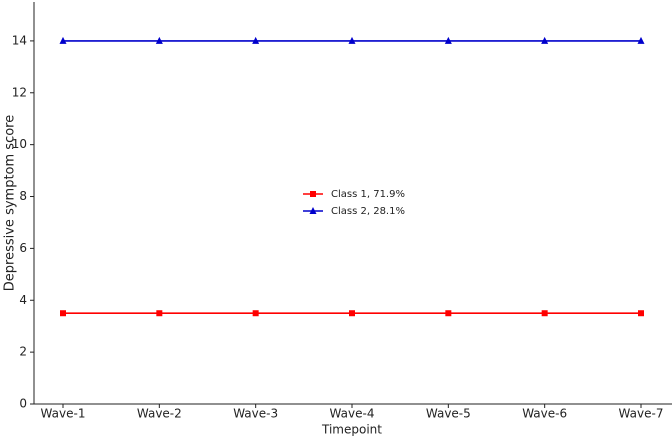 Image resolution: width=672 pixels, height=440 pixels. What do you see at coordinates (255, 414) in the screenshot?
I see `x-tick-label: Wave-3` at bounding box center [255, 414].